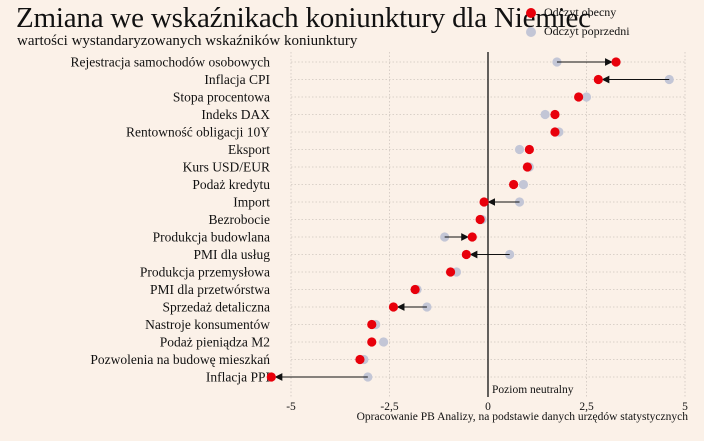  What do you see at coordinates (587, 31) in the screenshot?
I see `legend-label-previous: Odczyt poprzedni` at bounding box center [587, 31].